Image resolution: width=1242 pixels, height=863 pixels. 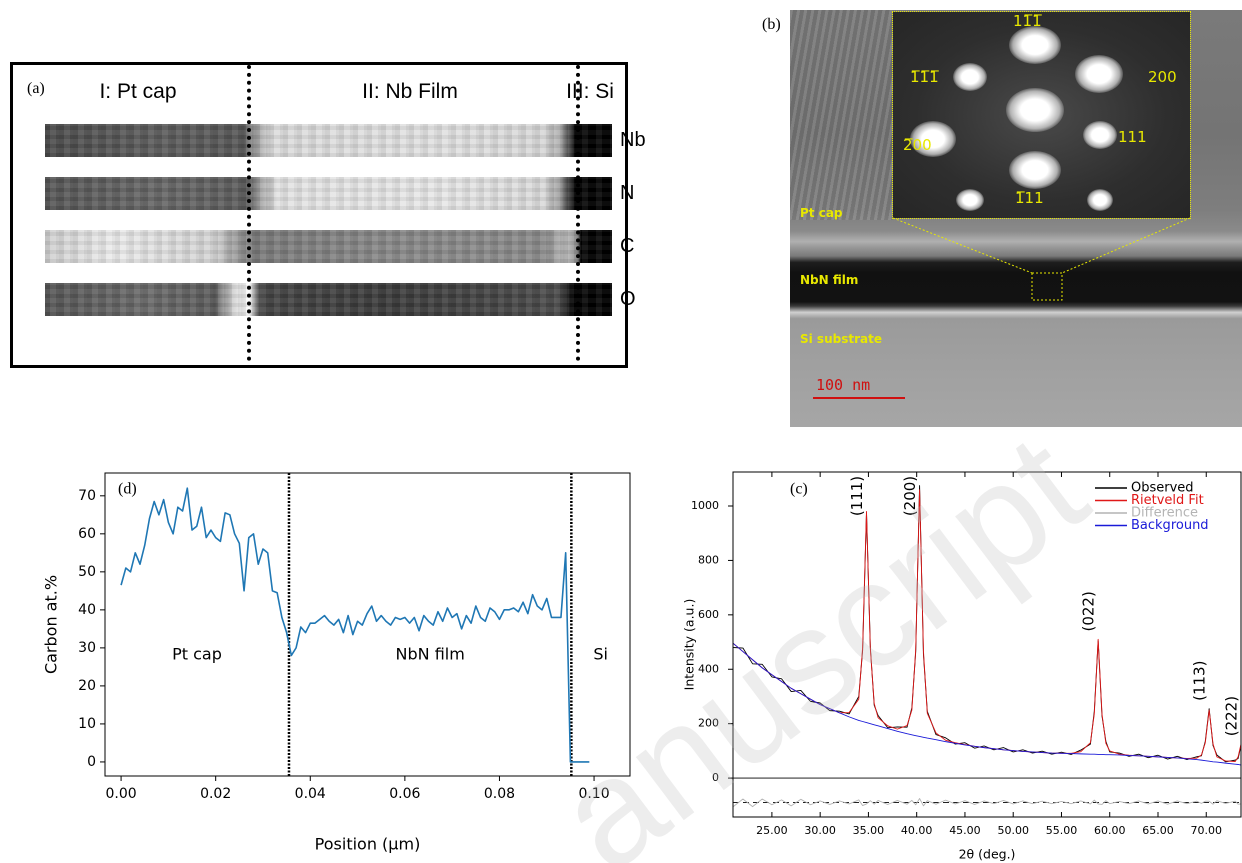 I want to click on spot-index: 111, so click(x=1132, y=137).